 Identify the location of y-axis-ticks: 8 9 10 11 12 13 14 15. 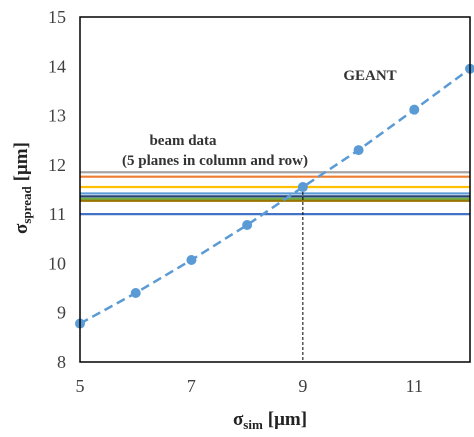
(57, 189).